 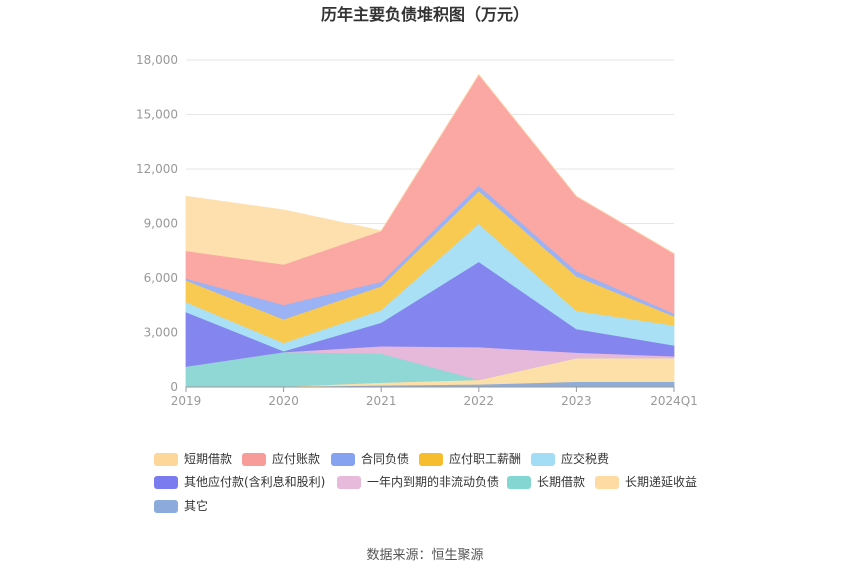 What do you see at coordinates (161, 333) in the screenshot?
I see `y-tick-label: 3,000` at bounding box center [161, 333].